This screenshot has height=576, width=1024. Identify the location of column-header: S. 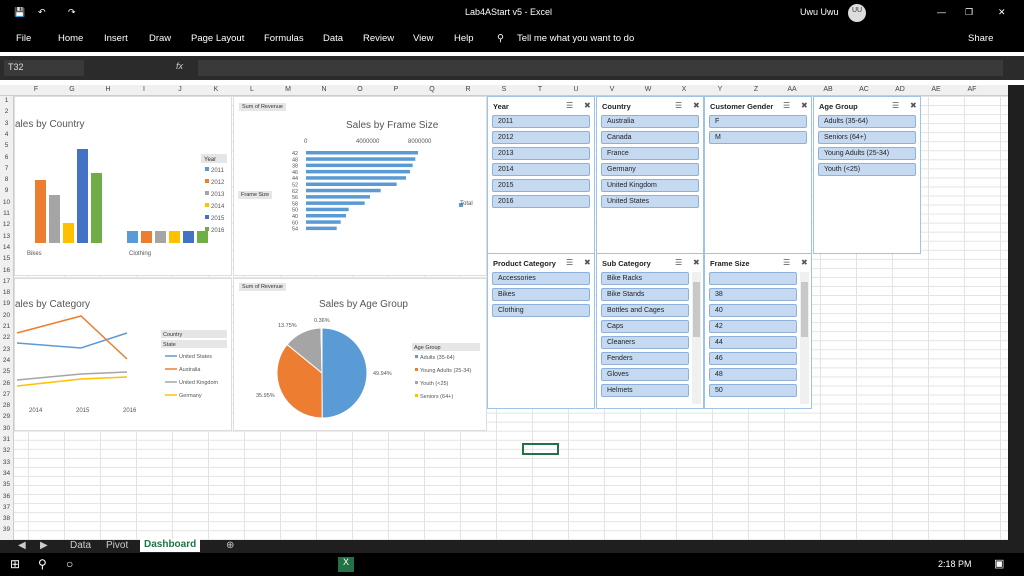
(504, 89).